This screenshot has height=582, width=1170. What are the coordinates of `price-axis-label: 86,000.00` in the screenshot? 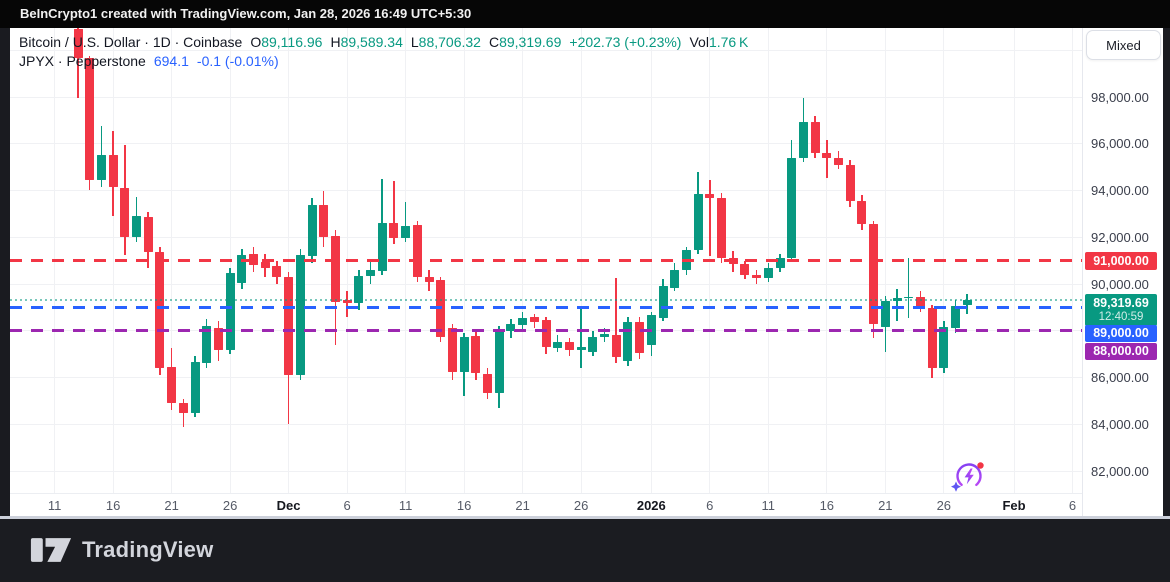 It's located at (1120, 377).